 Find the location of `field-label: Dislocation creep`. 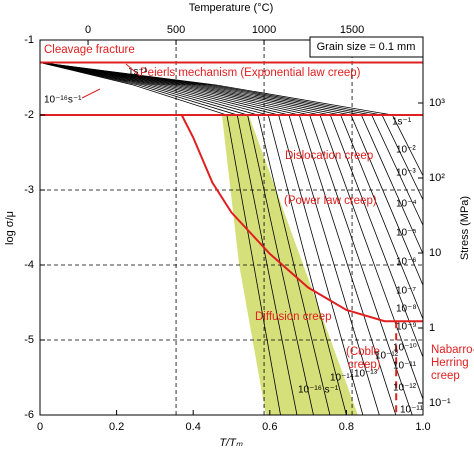

field-label: Dislocation creep is located at coordinates (329, 156).